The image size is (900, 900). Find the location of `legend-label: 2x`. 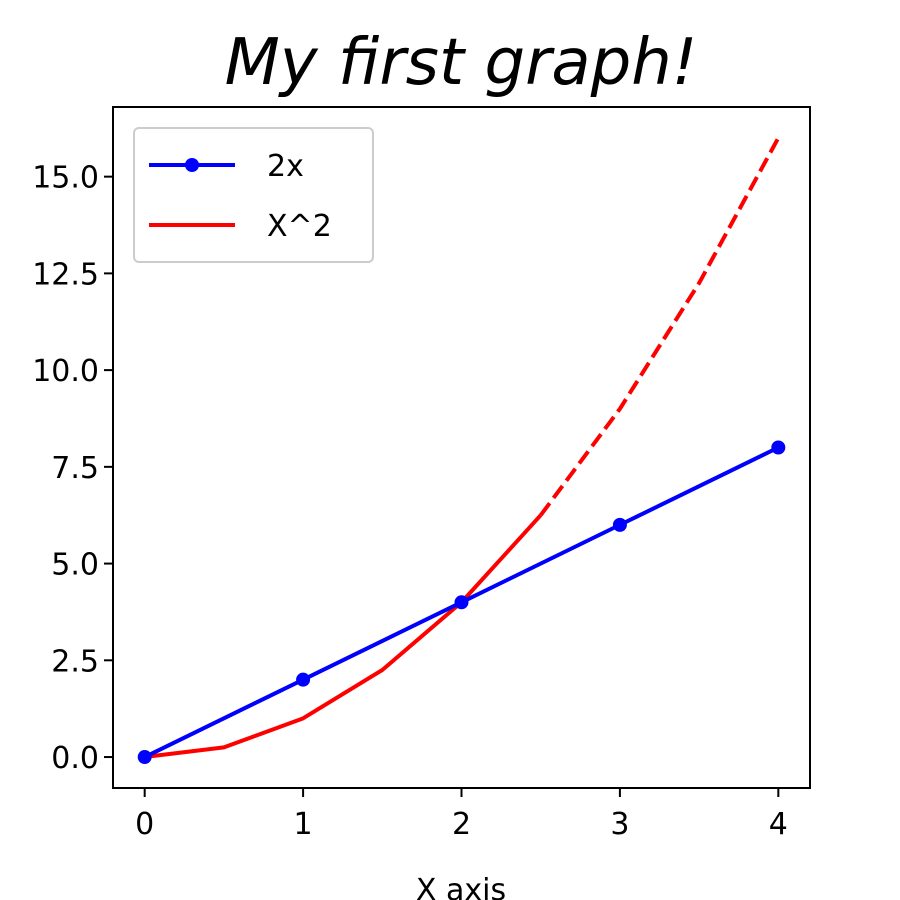

legend-label: 2x is located at coordinates (285, 166).